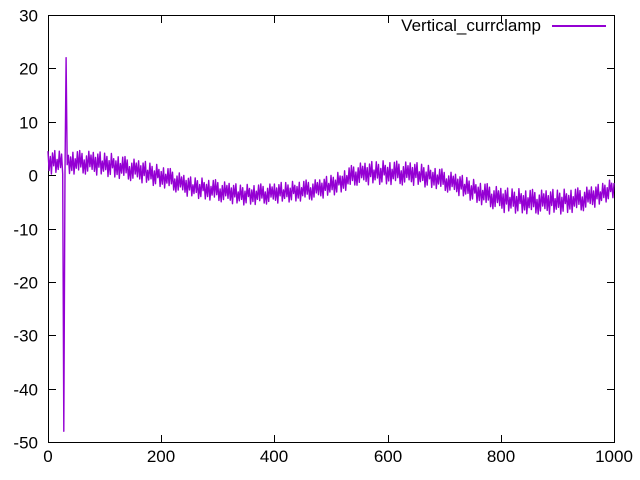  I want to click on x-tick-label: 200, so click(161, 456).